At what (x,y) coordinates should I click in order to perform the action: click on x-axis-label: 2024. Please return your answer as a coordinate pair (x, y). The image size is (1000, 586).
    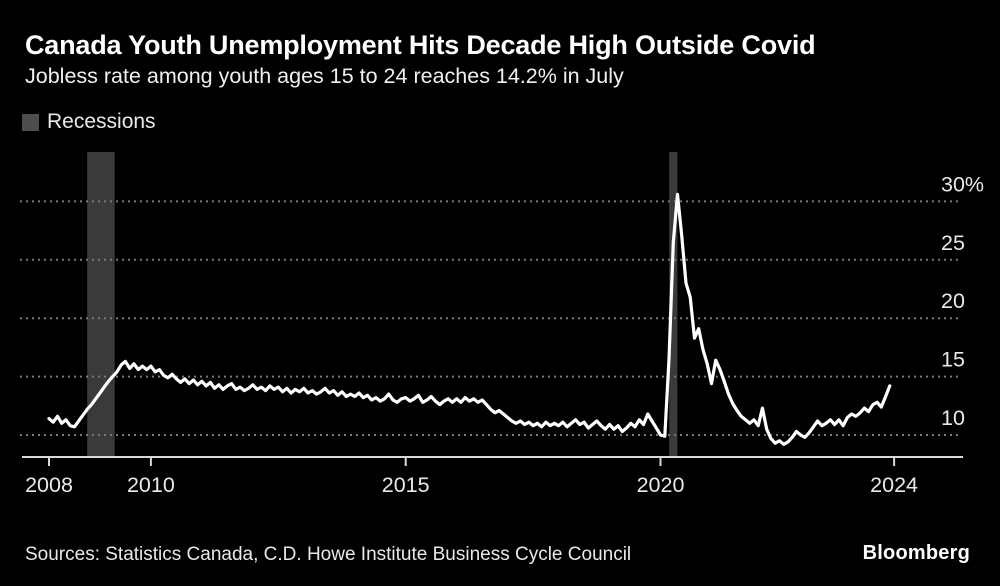
    Looking at the image, I should click on (894, 485).